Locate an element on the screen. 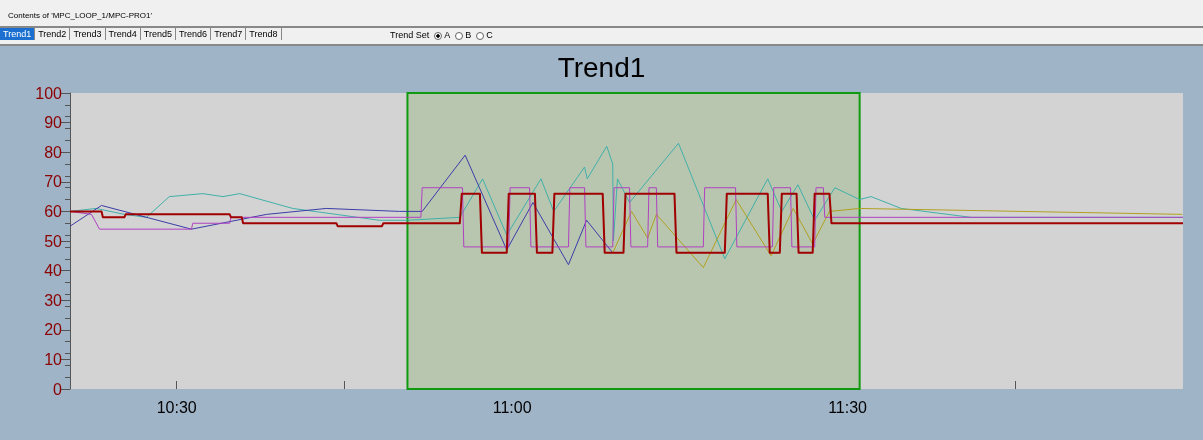 The height and width of the screenshot is (440, 1203). text: Trend Set is located at coordinates (410, 35).